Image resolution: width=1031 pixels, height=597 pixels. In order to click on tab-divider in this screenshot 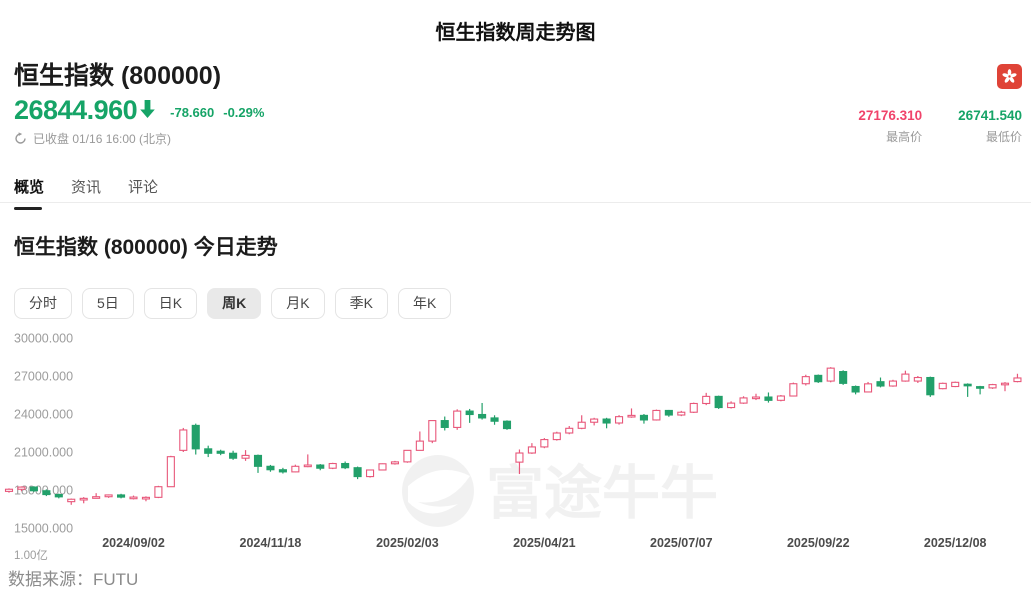, I will do `click(515, 202)`.